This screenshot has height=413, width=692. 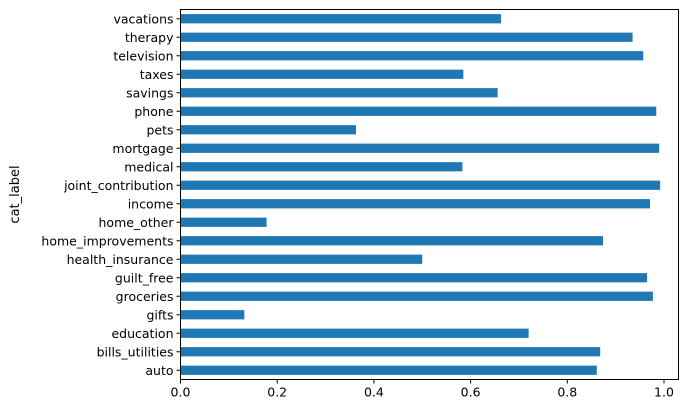 I want to click on y-tick-label: auto, so click(x=159, y=370).